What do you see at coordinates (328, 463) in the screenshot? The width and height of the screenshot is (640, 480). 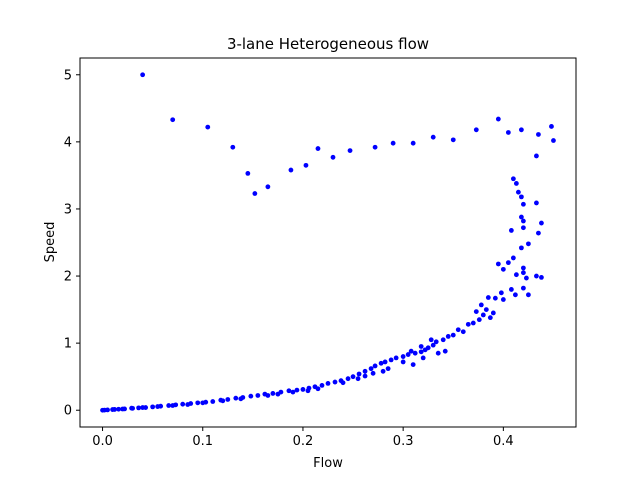 I see `x-axis-label: Flow` at bounding box center [328, 463].